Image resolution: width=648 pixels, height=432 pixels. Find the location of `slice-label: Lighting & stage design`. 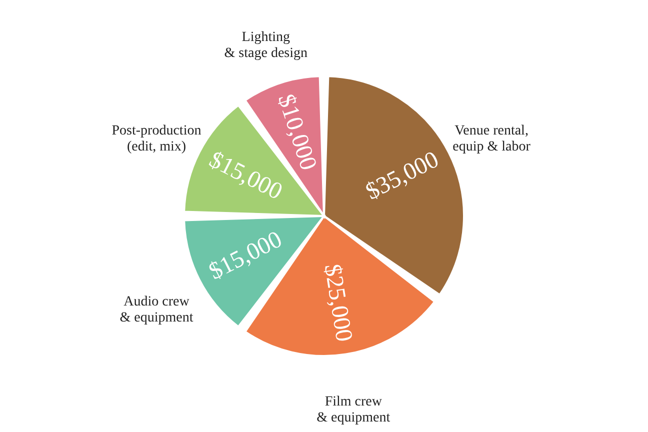

slice-label: Lighting & stage design is located at coordinates (266, 46).